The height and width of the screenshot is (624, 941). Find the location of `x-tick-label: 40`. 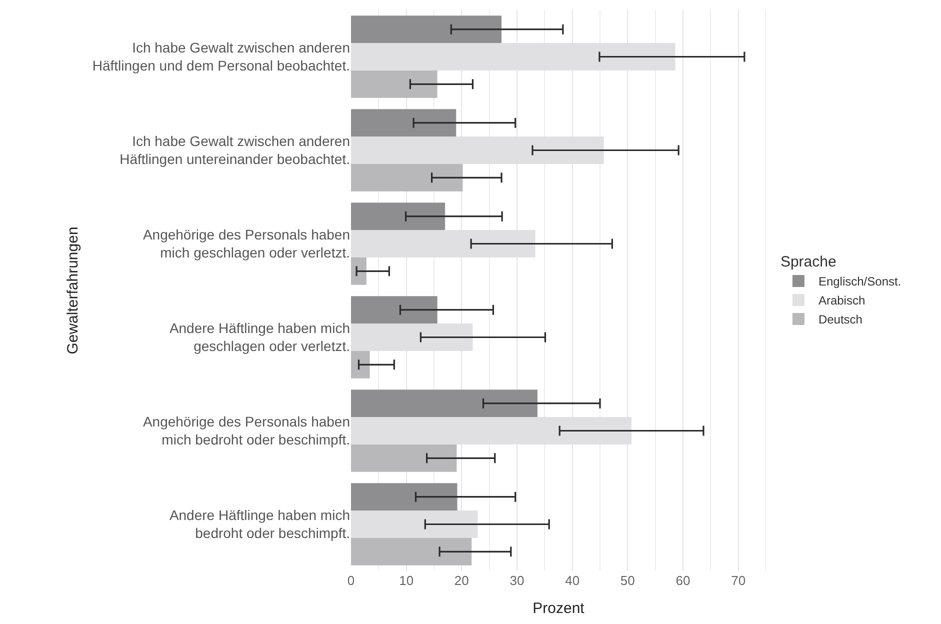

x-tick-label: 40 is located at coordinates (572, 580).